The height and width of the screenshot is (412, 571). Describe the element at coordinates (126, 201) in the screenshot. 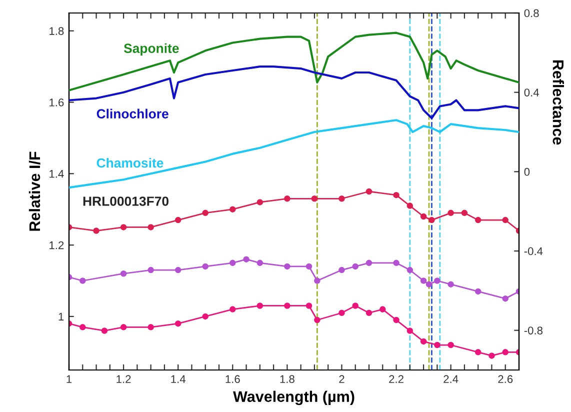

I see `annotation: HRL00013F70` at that location.